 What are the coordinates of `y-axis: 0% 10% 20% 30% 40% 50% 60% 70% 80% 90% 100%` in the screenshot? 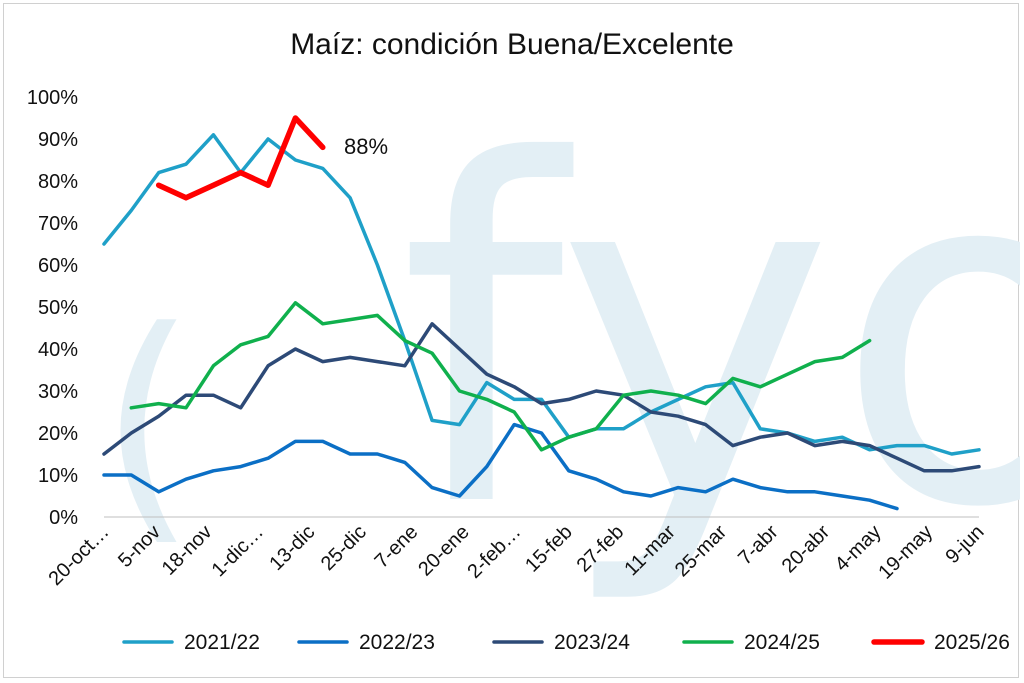 It's located at (52, 308).